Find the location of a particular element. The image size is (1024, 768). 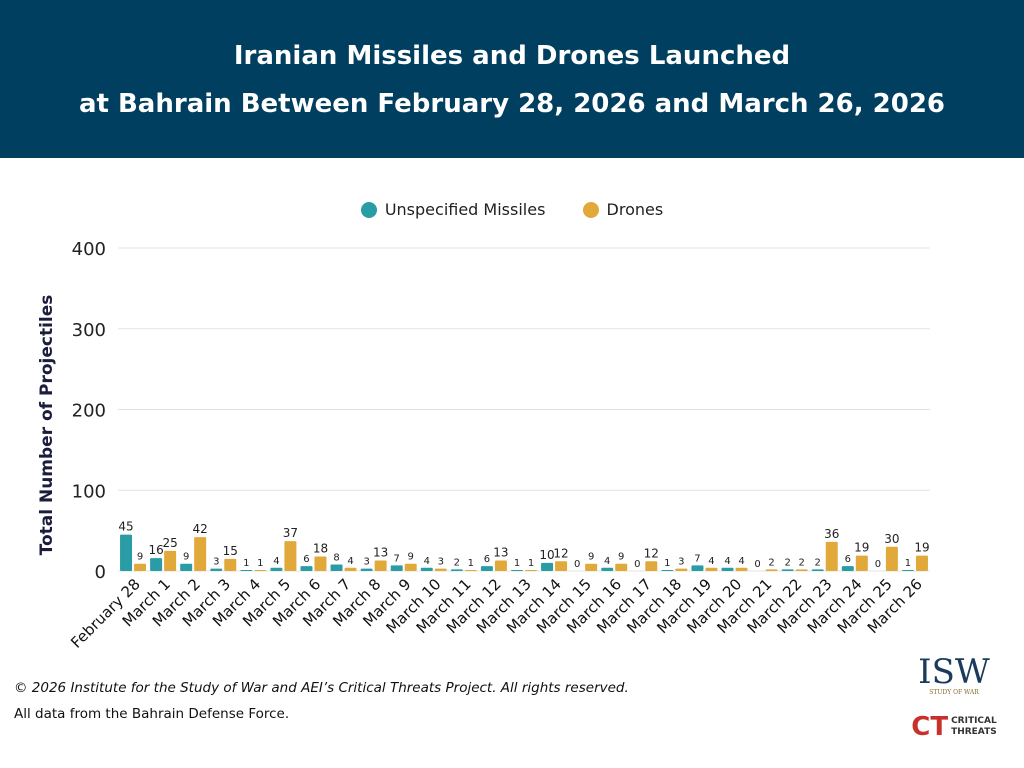

data-label: 36 is located at coordinates (831, 534).